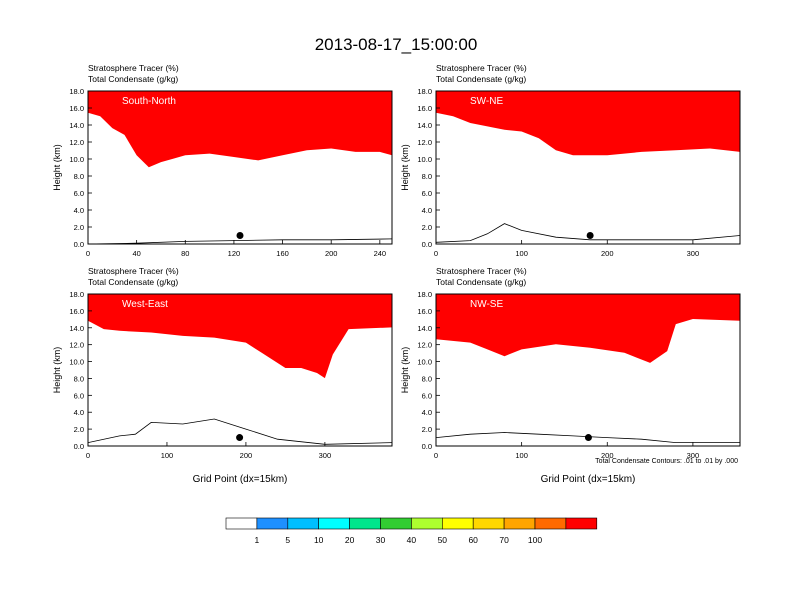 The image size is (792, 612). What do you see at coordinates (504, 540) in the screenshot?
I see `colorbar-label: 70` at bounding box center [504, 540].